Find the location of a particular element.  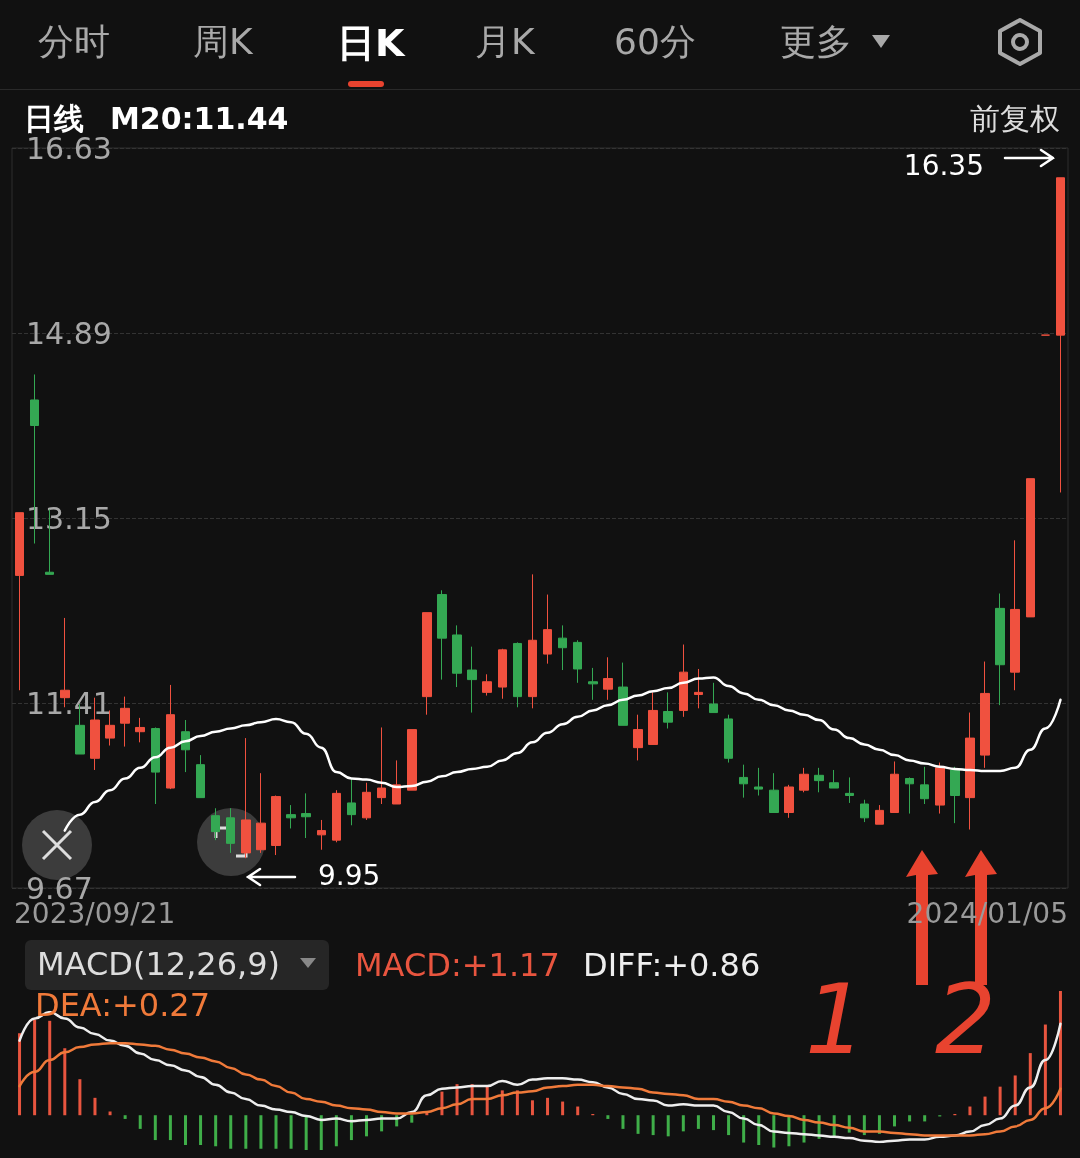

text: MACD(12,26,9) is located at coordinates (159, 964).